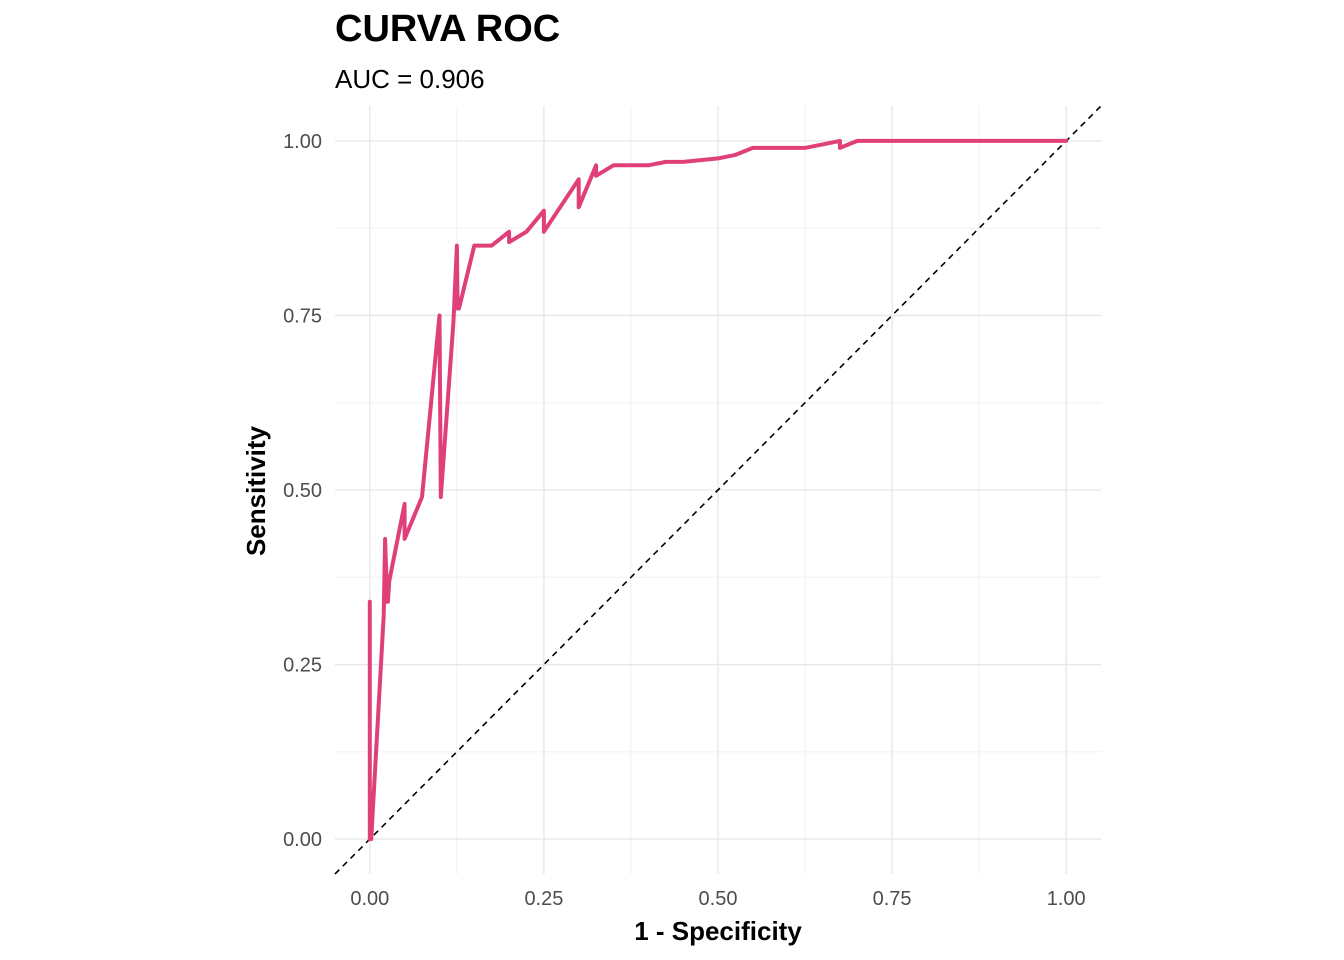  What do you see at coordinates (302, 316) in the screenshot?
I see `y-tick-label: 0.75` at bounding box center [302, 316].